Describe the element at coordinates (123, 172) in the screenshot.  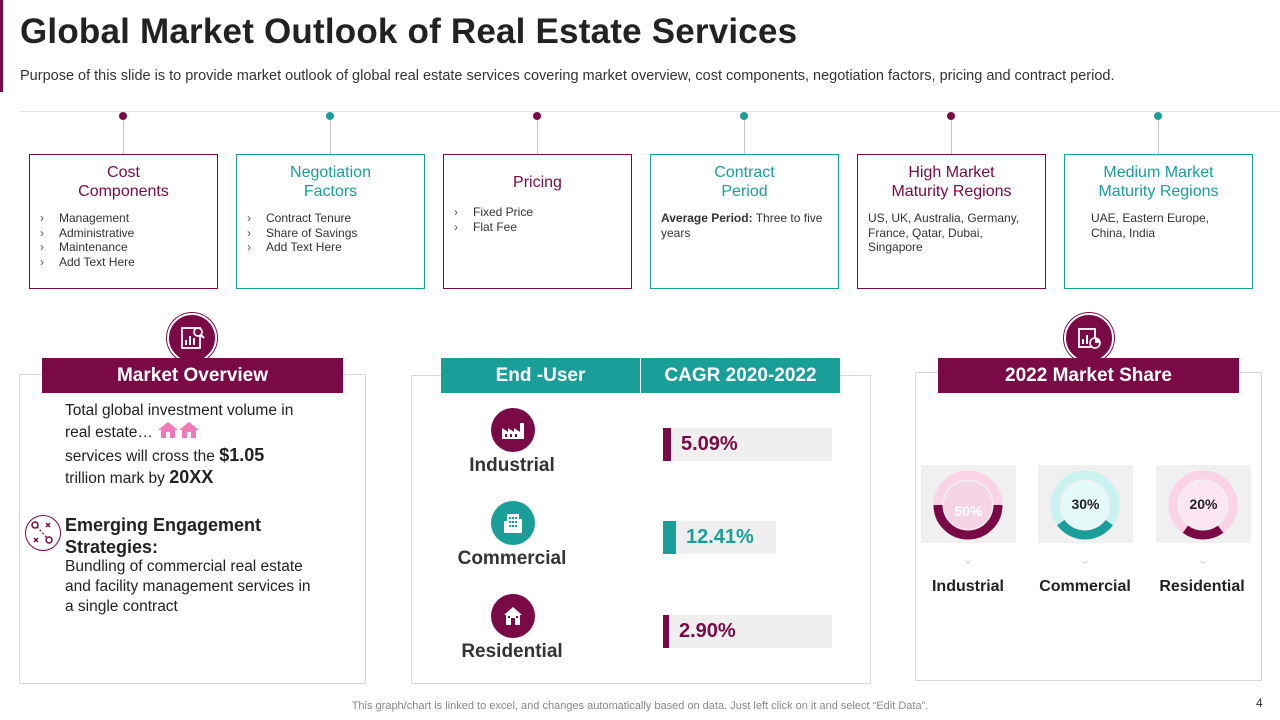
I see `card-title-line: Cost` at that location.